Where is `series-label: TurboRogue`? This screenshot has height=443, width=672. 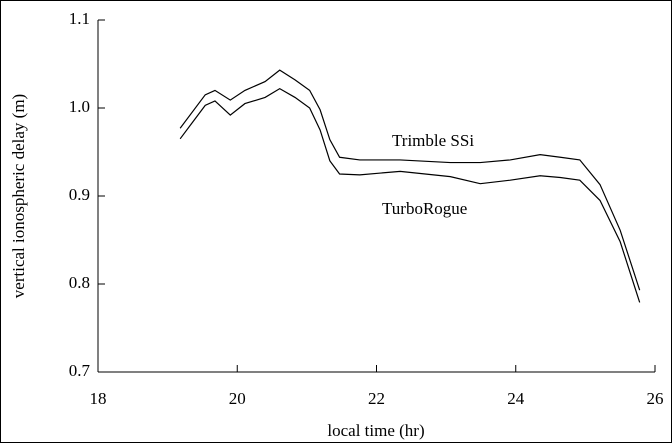
series-label: TurboRogue is located at coordinates (424, 208).